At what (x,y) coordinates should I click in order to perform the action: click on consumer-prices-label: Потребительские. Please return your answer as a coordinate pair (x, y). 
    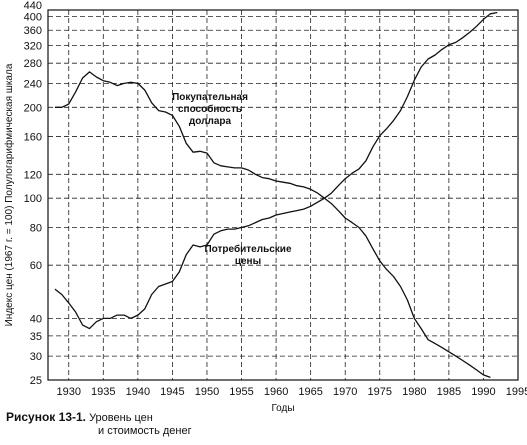
    Looking at the image, I should click on (247, 249).